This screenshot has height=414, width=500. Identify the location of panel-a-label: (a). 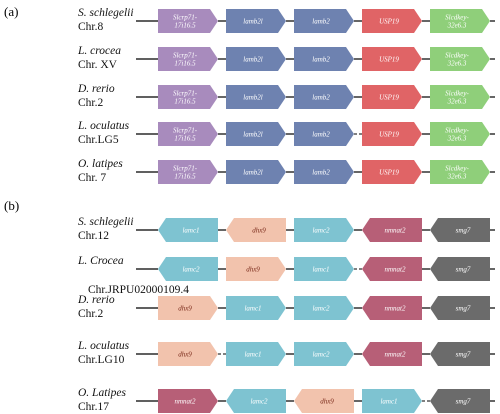
(11, 11).